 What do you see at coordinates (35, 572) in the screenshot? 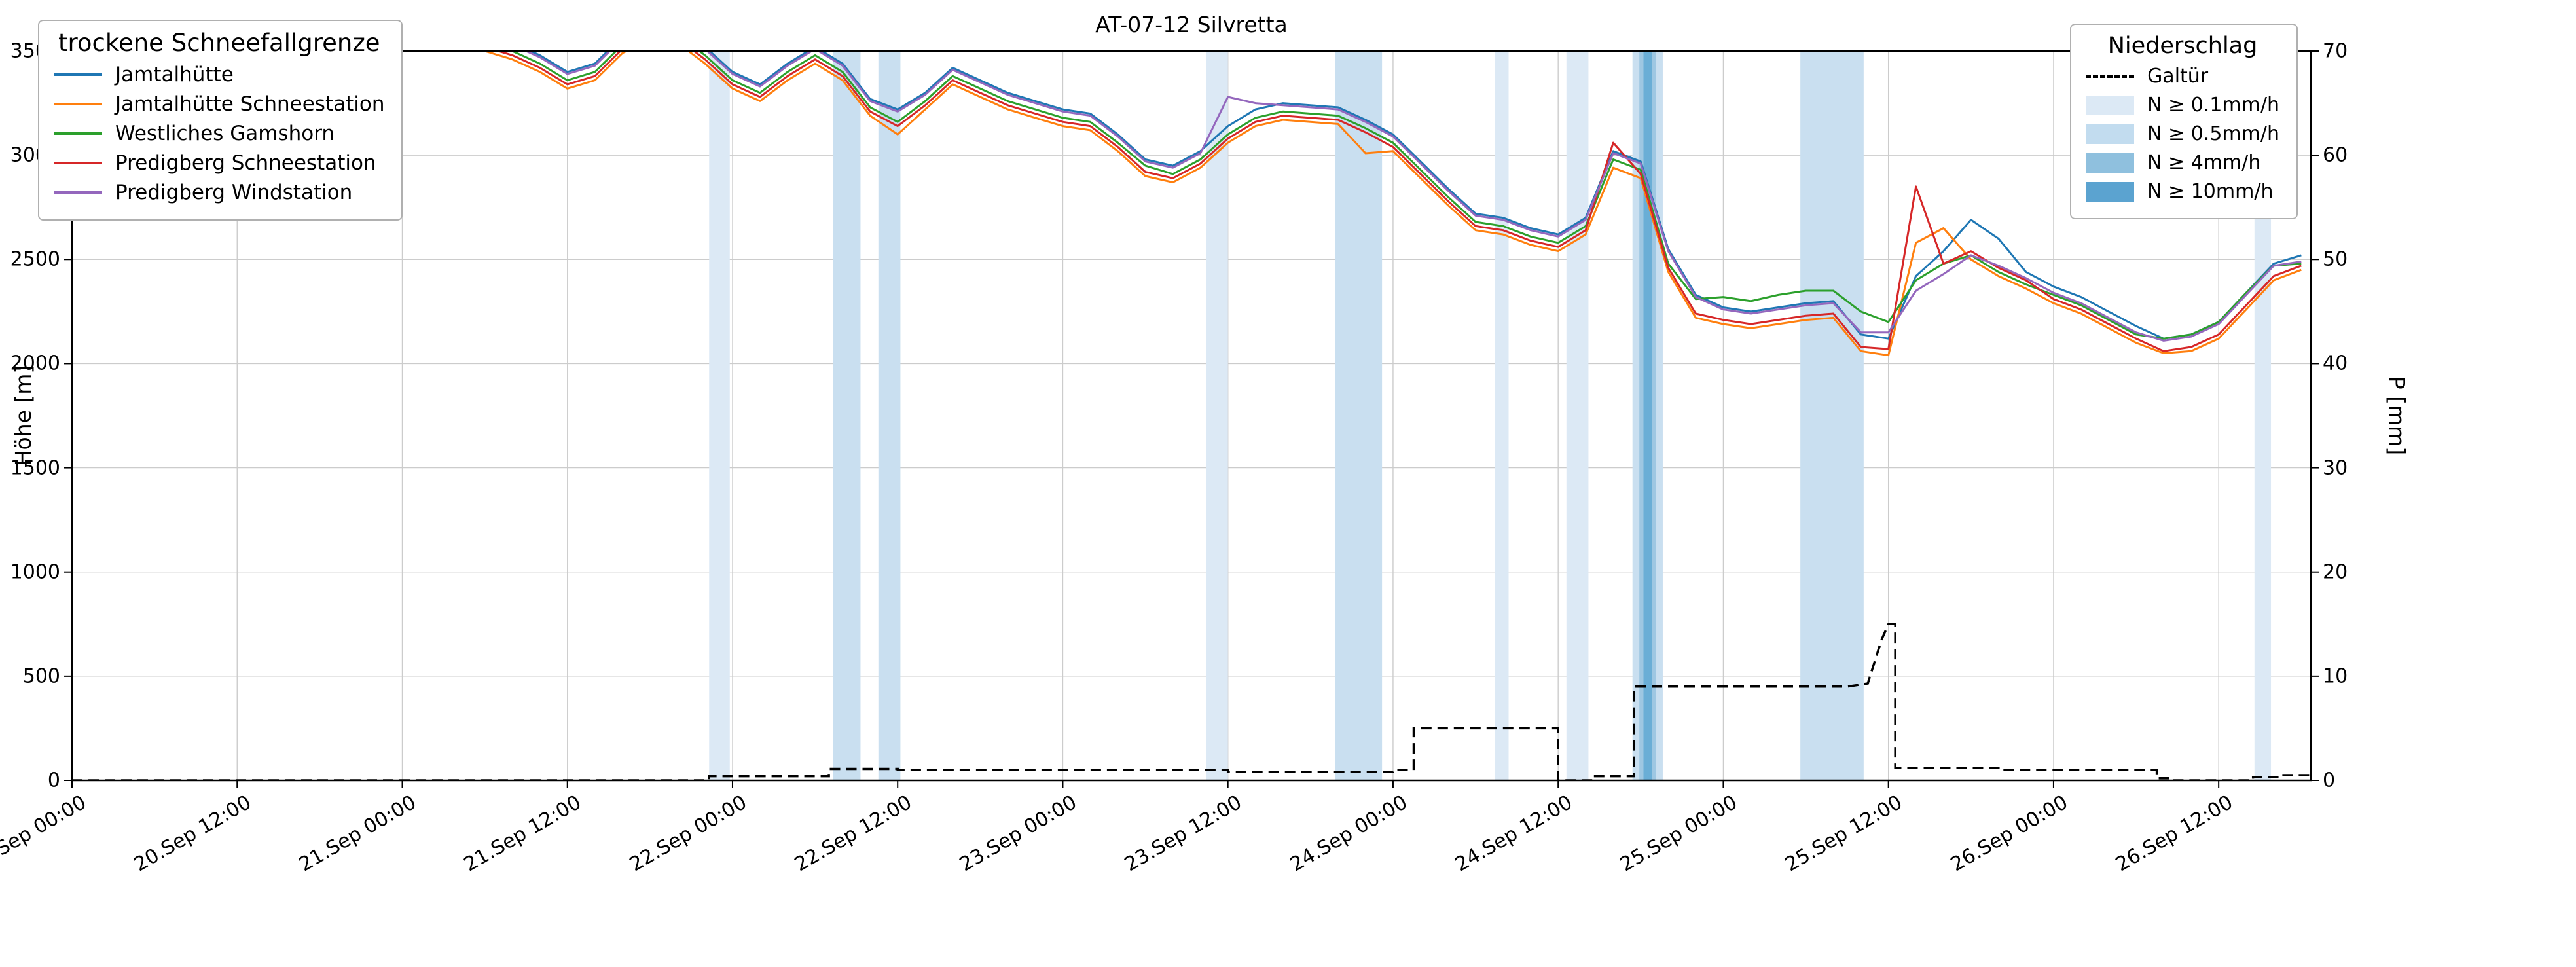
I see `y-left-tick-label: 1000` at bounding box center [35, 572].